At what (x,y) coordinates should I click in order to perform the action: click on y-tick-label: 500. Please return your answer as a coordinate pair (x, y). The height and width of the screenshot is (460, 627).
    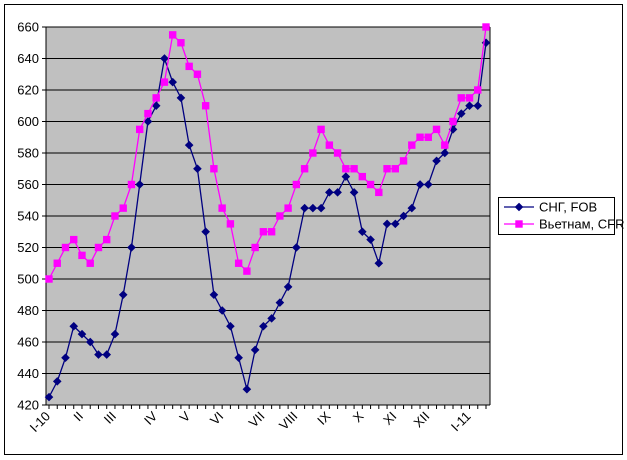
    Looking at the image, I should click on (28, 279).